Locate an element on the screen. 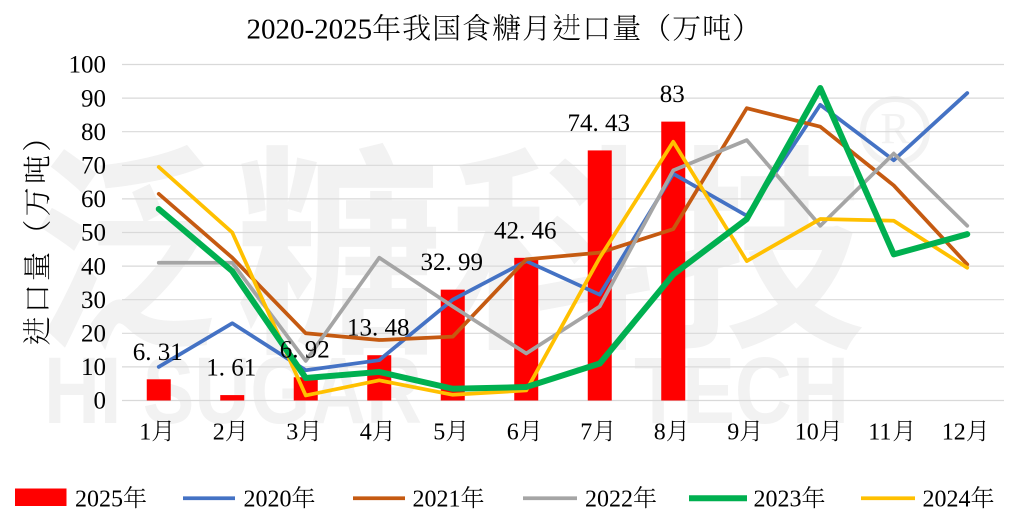  svg-text: 6. 31 is located at coordinates (158, 352).